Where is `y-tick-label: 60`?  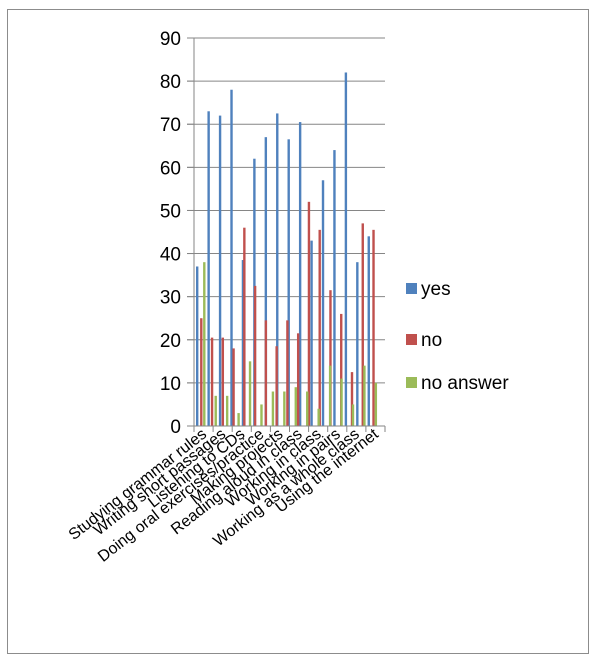 y-tick-label: 60 is located at coordinates (170, 168).